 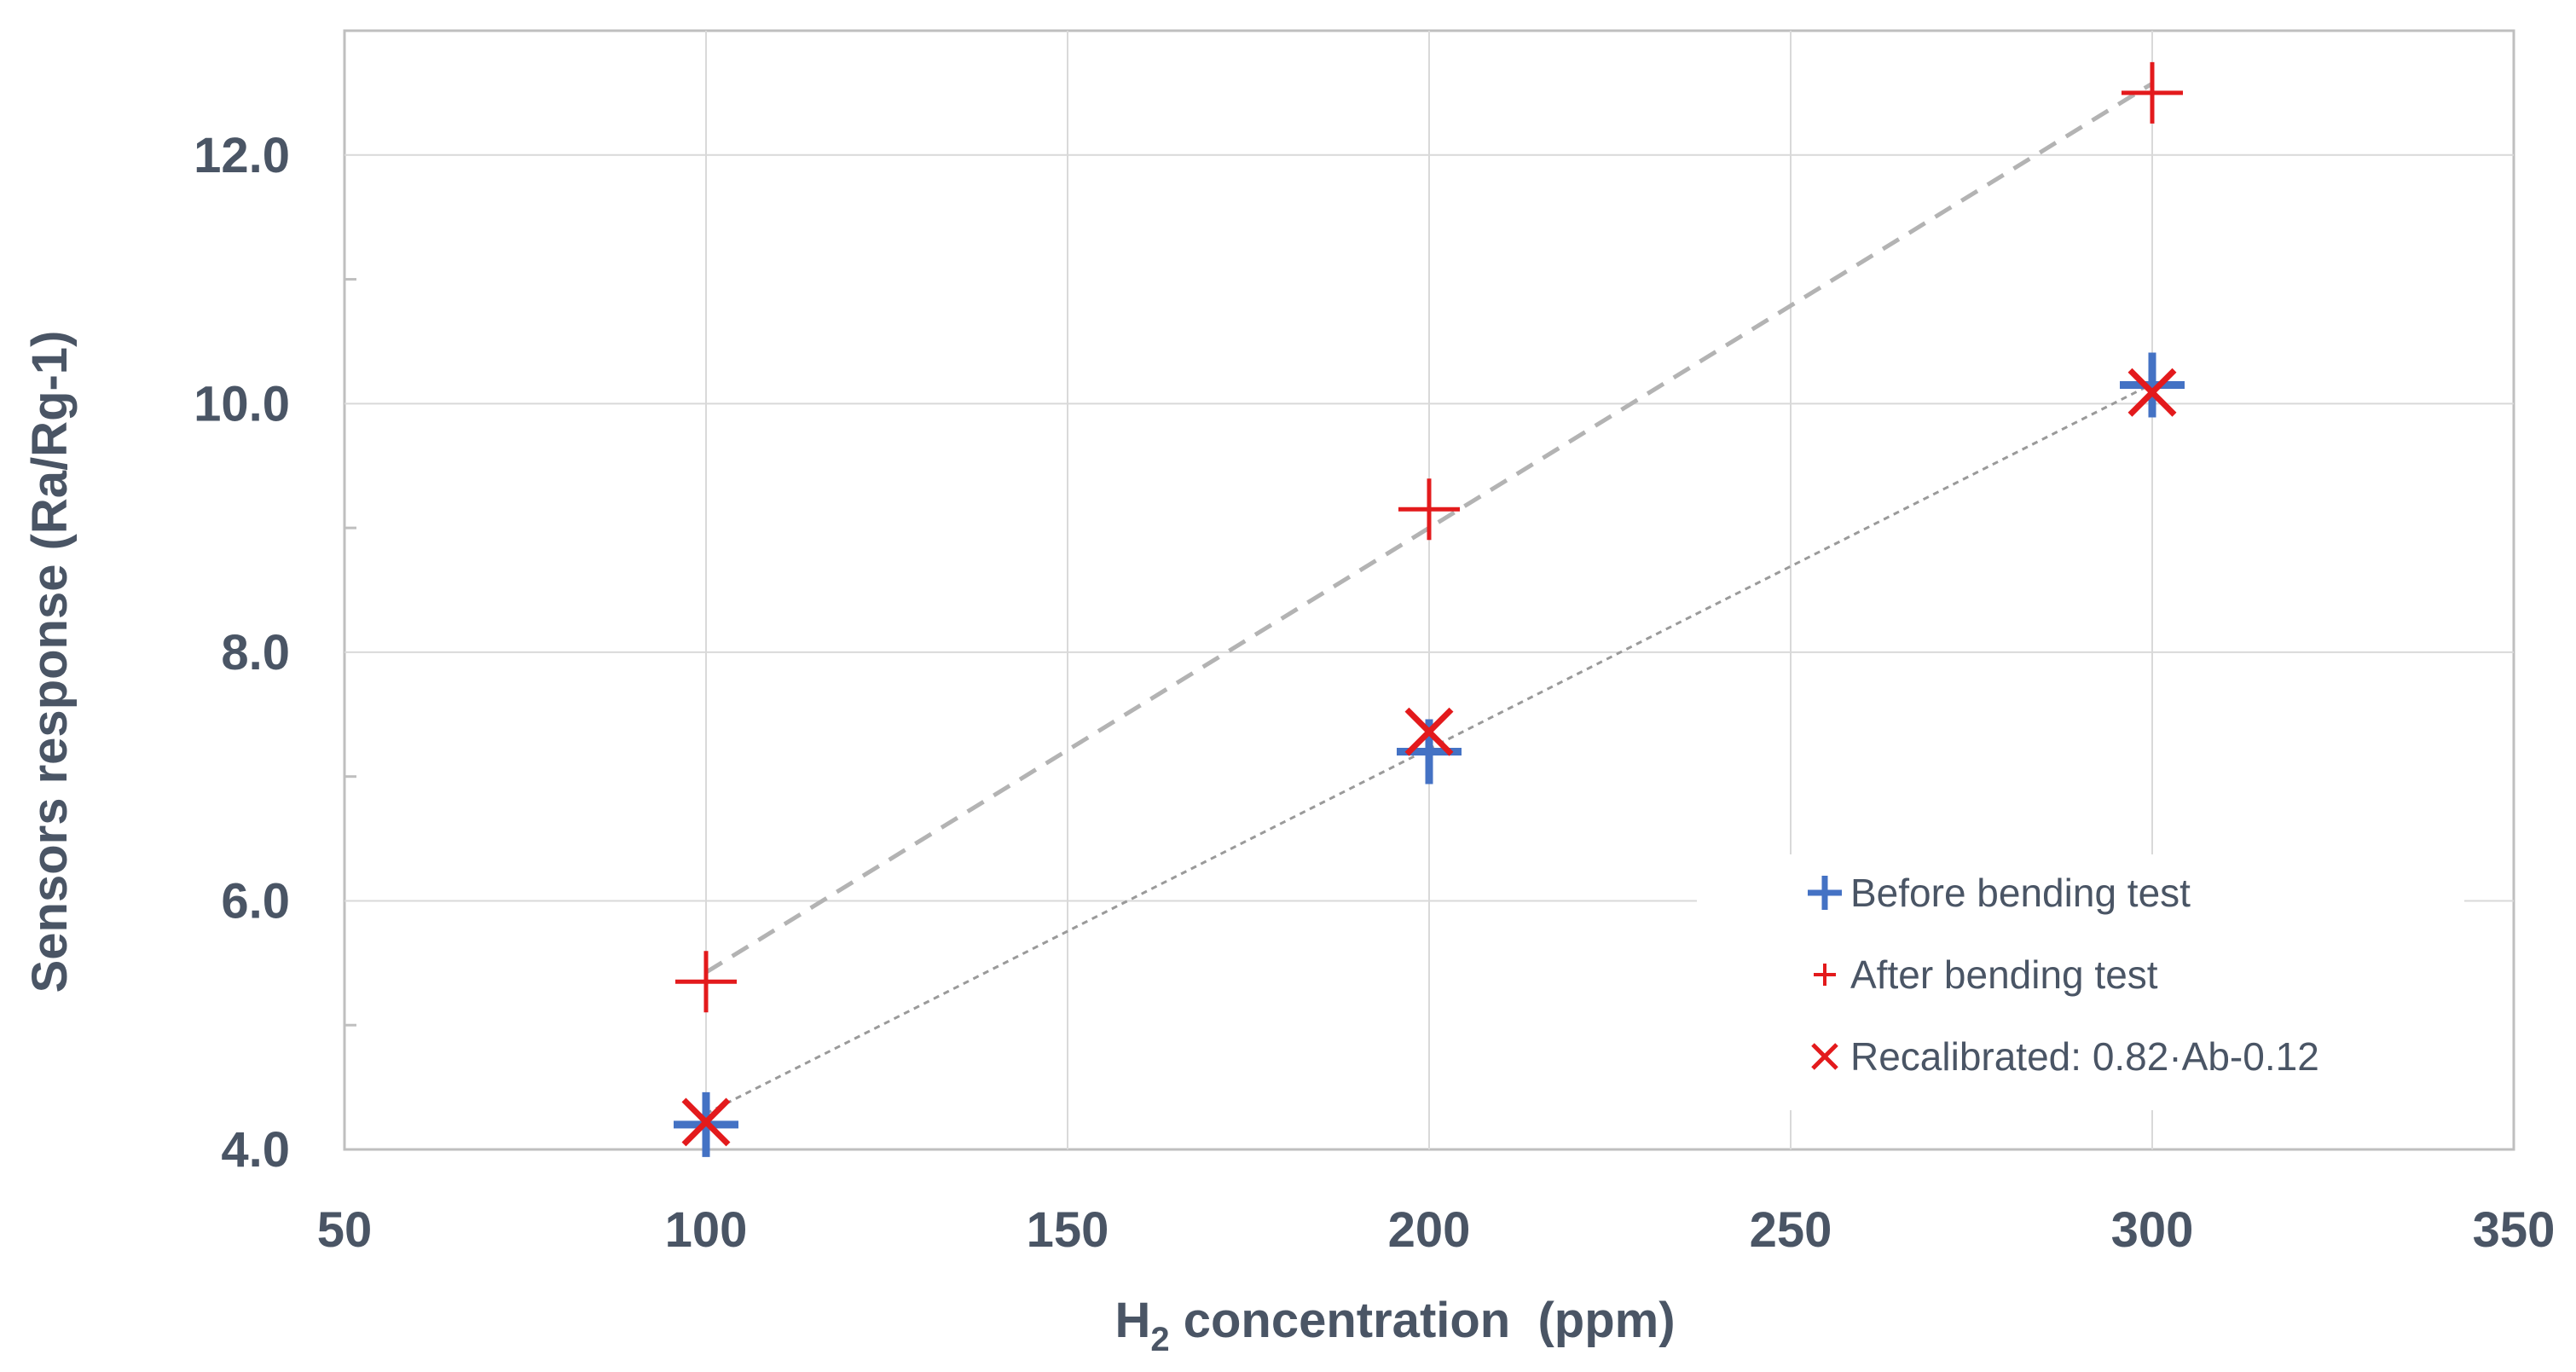 I want to click on x-axis-title-suffix: concentration (ppm), so click(x=1423, y=1320).